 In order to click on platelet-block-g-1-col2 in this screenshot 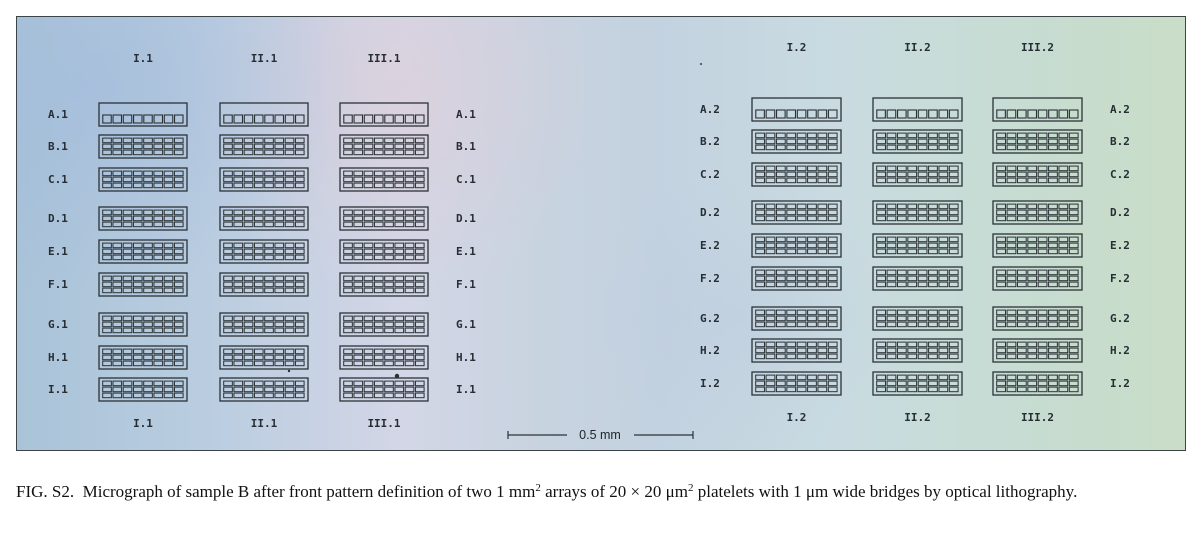, I will do `click(264, 324)`.